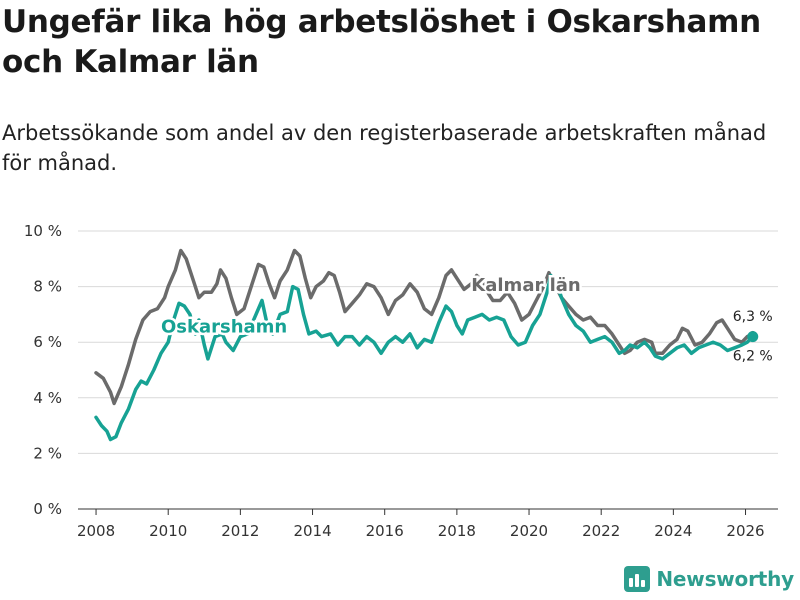 This screenshot has height=600, width=800. Describe the element at coordinates (168, 531) in the screenshot. I see `x-tick-label: 2010` at that location.